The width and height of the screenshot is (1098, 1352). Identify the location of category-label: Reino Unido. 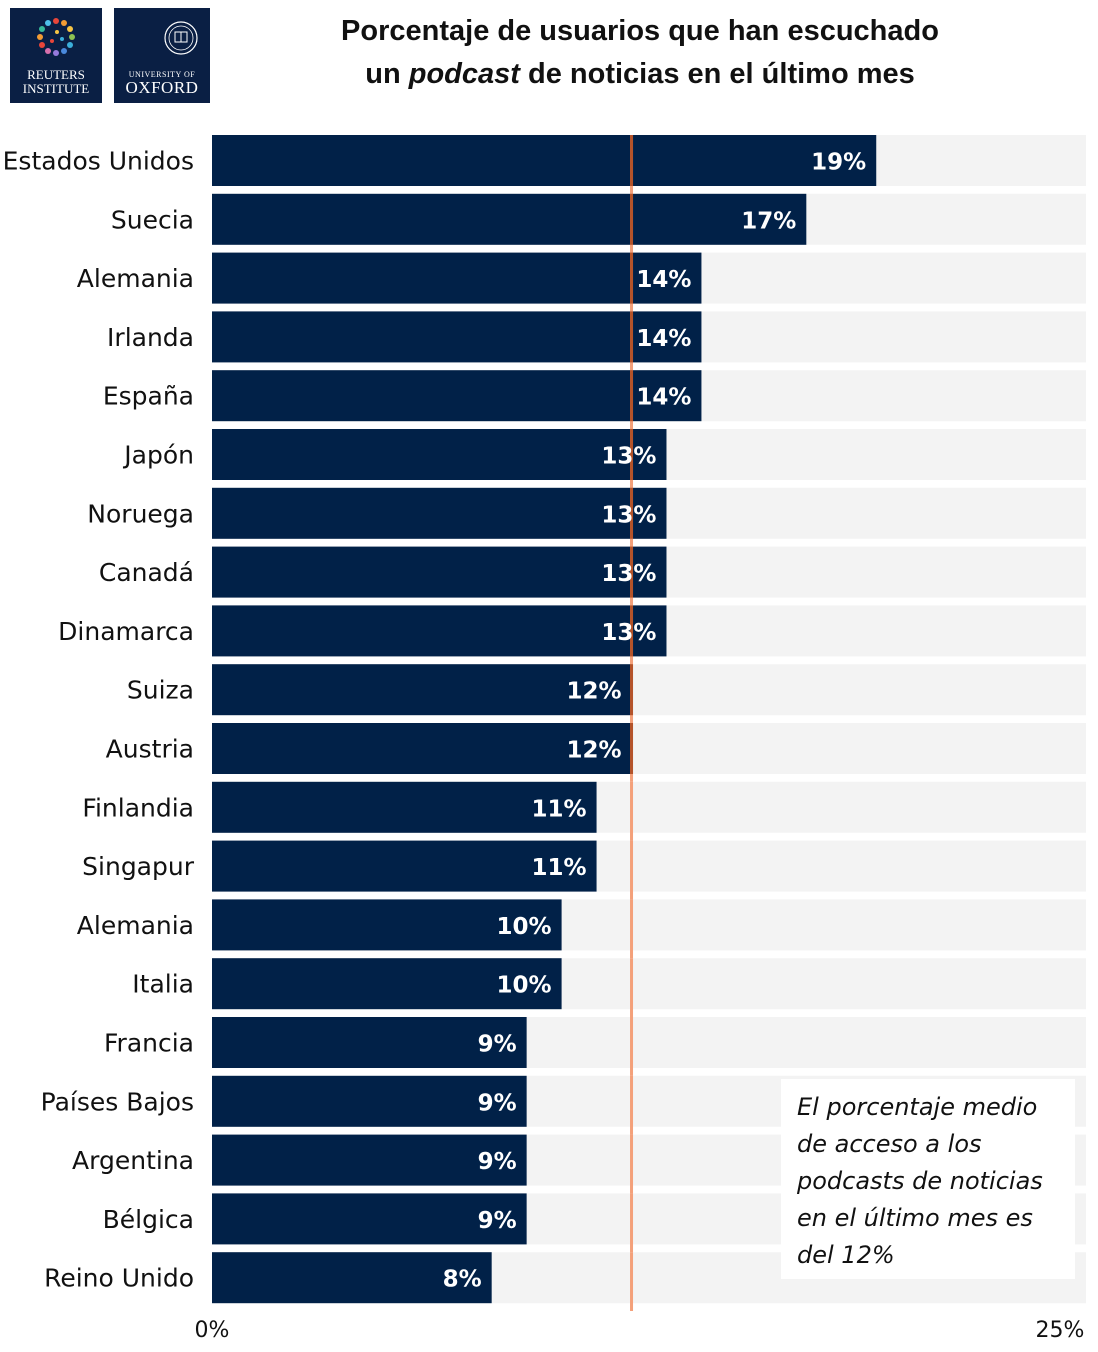
(119, 1278).